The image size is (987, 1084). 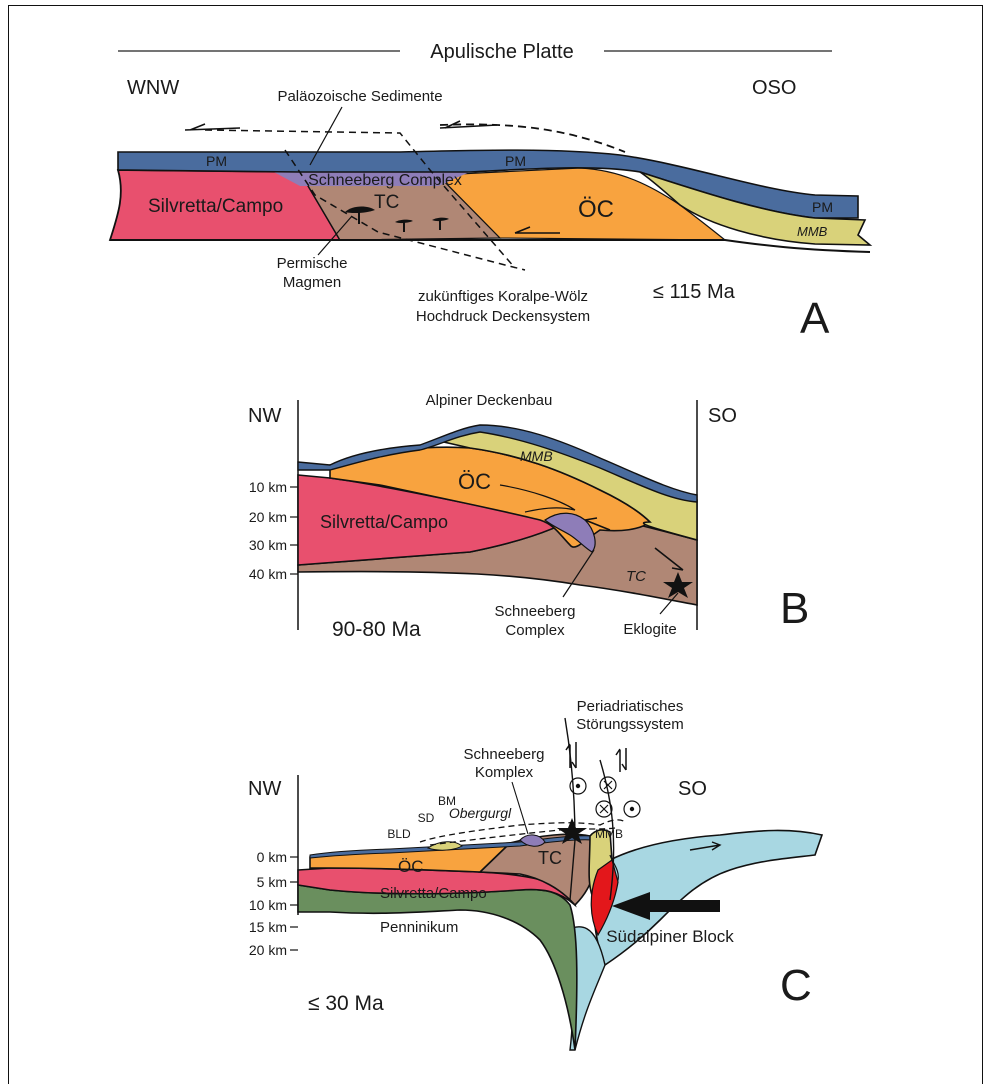 What do you see at coordinates (268, 487) in the screenshot?
I see `depth-10km-b: 10 km` at bounding box center [268, 487].